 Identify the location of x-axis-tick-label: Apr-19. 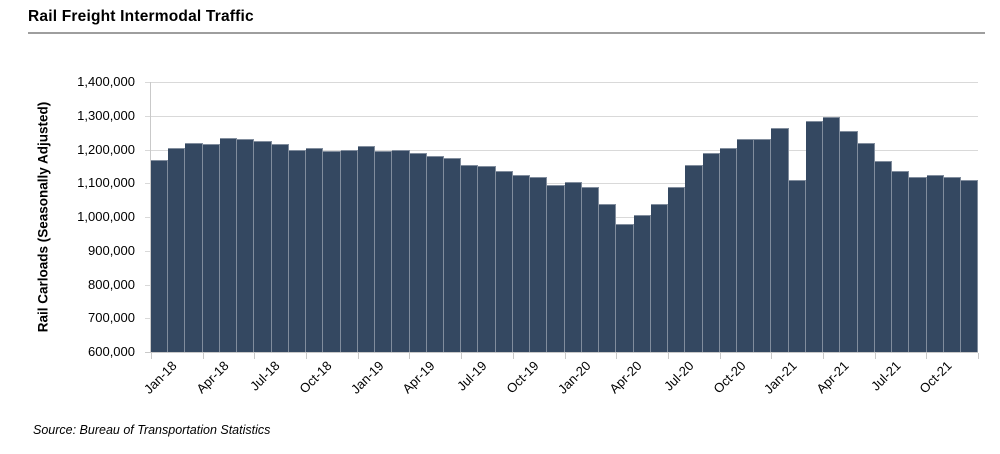
(419, 377).